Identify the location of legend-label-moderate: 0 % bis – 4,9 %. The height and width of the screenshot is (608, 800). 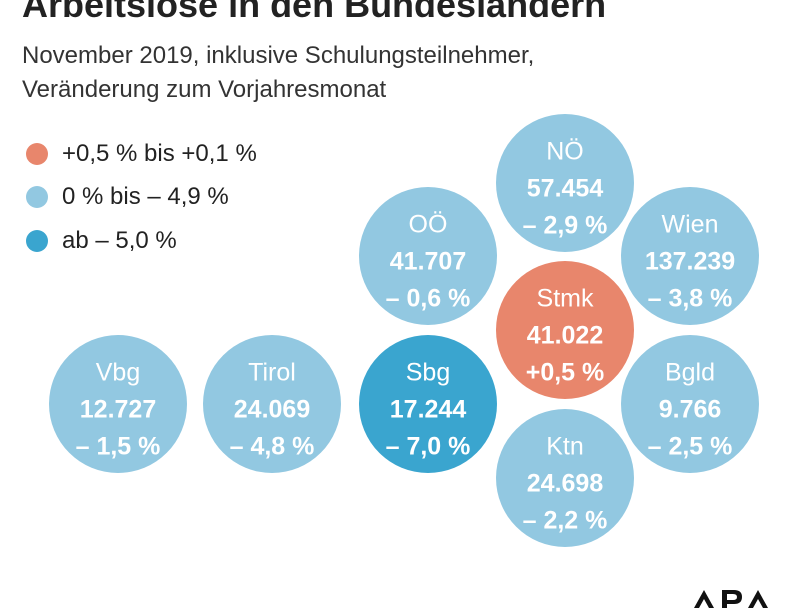
(145, 196).